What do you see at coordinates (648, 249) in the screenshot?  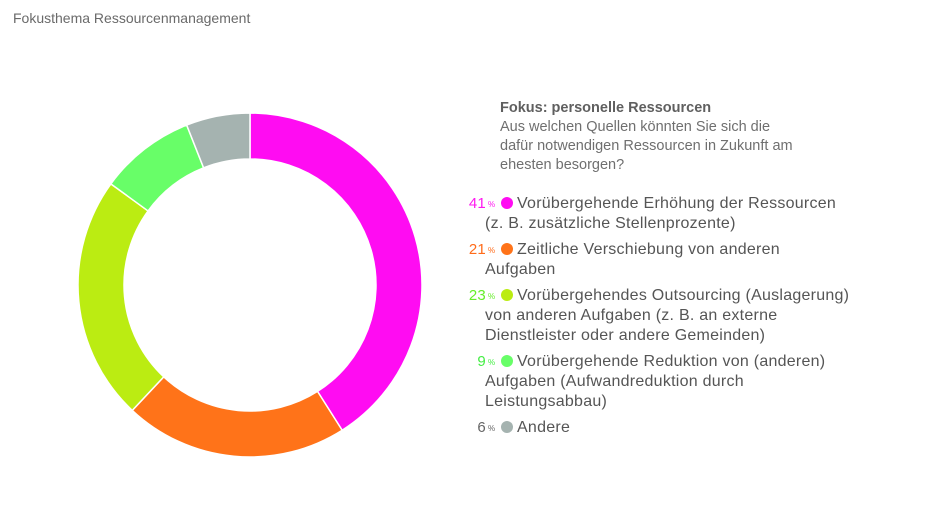 I see `legend-text: Zeitliche Verschiebung von anderen` at bounding box center [648, 249].